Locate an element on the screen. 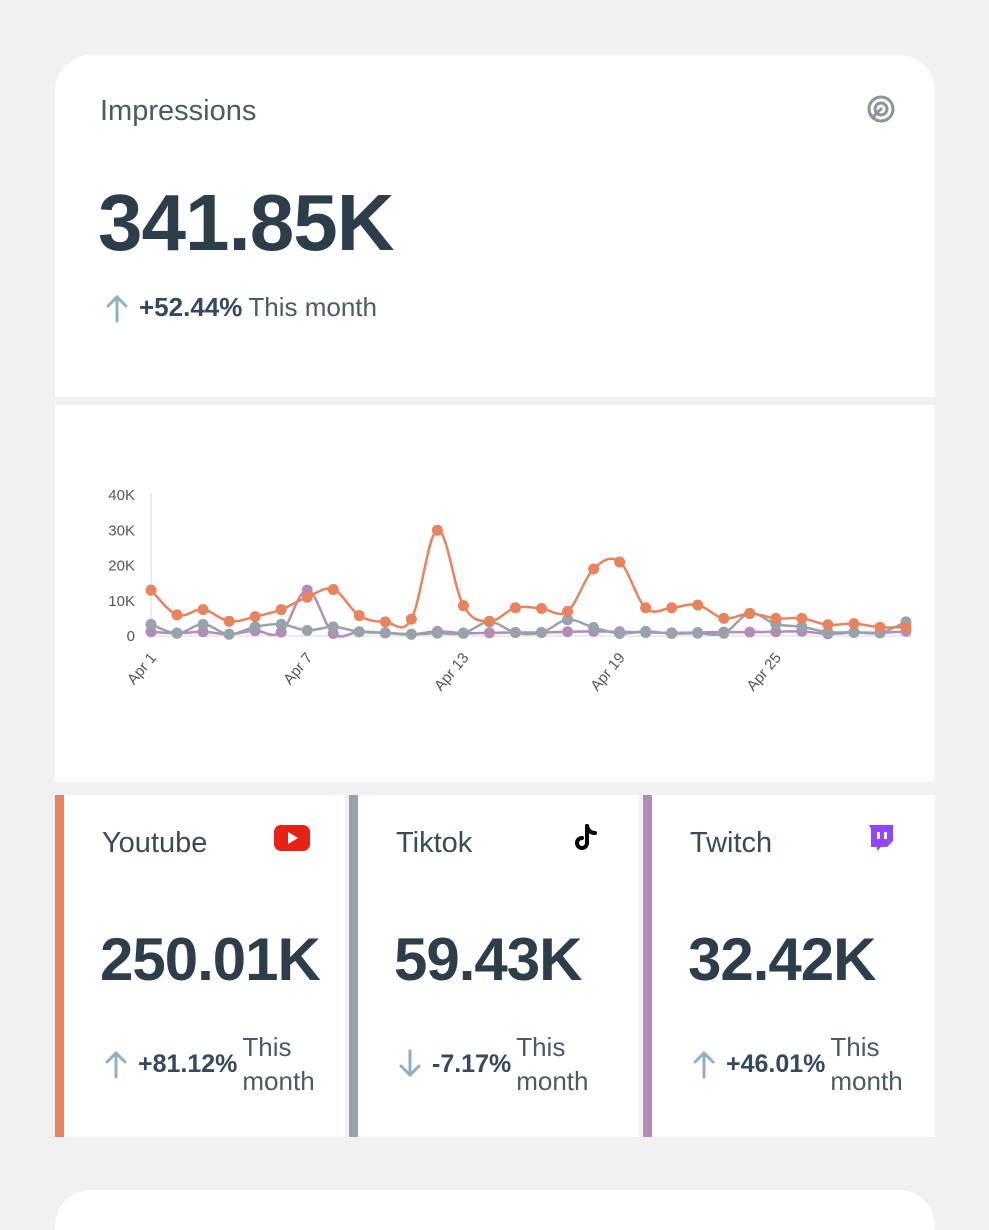 The image size is (989, 1230). platform-card-twitch: Twitch 32.42K +46.01% This month is located at coordinates (789, 966).